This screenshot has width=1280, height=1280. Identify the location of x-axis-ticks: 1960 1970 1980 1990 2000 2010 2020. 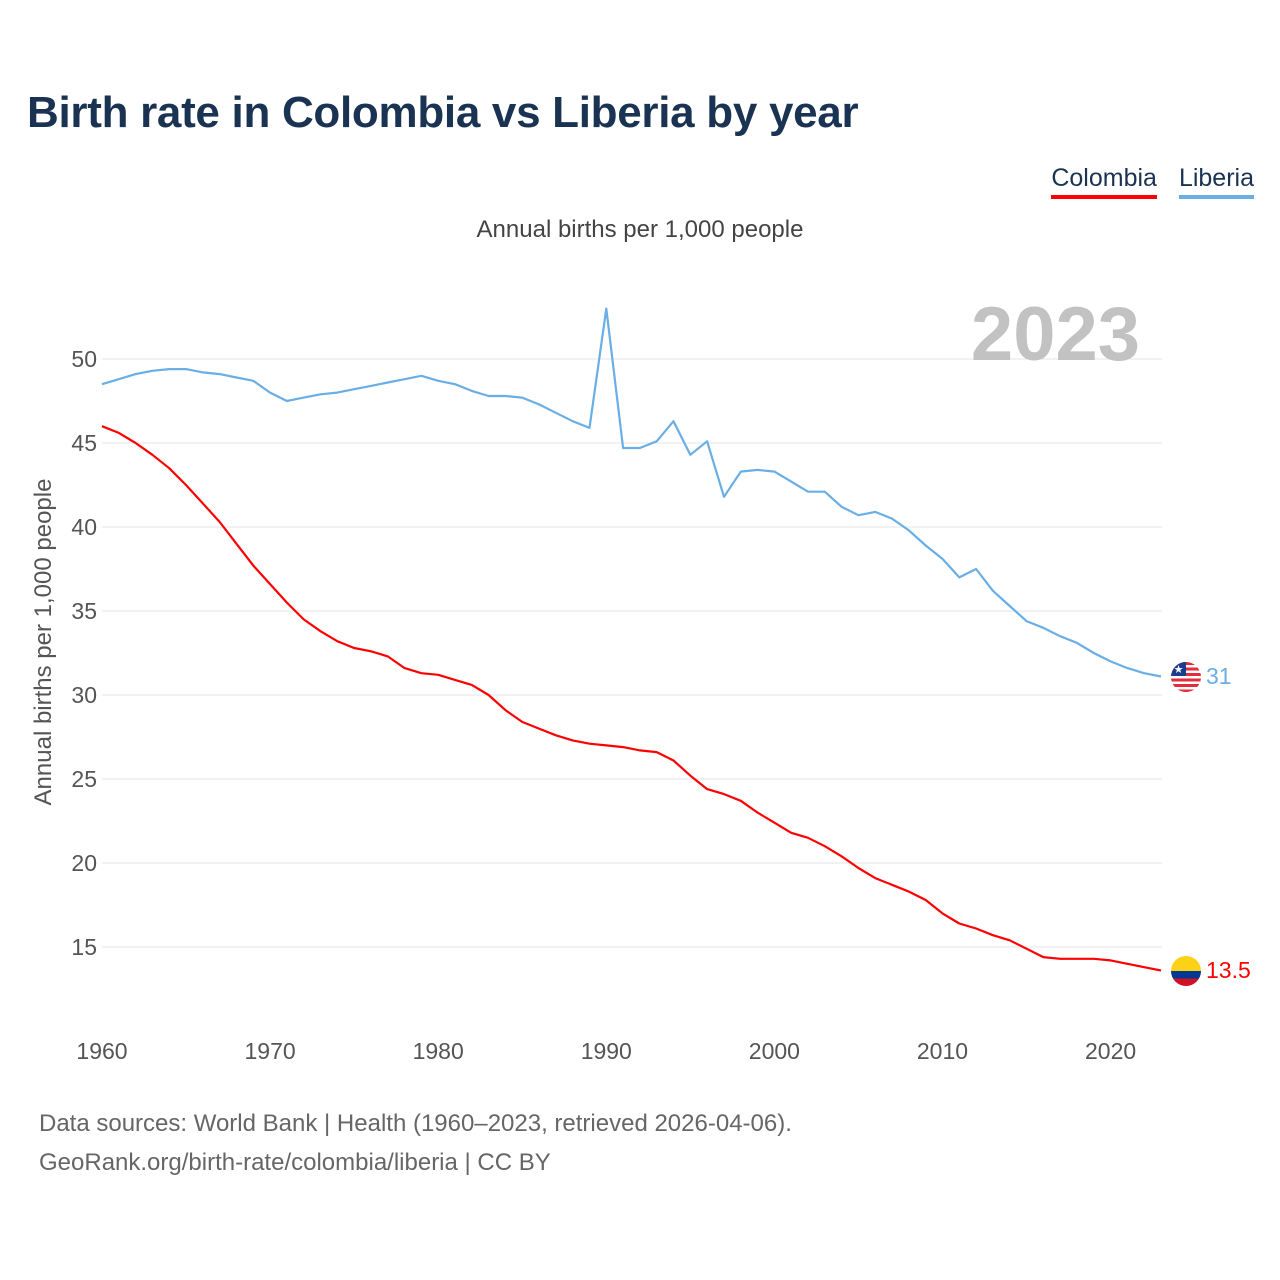
(606, 1051).